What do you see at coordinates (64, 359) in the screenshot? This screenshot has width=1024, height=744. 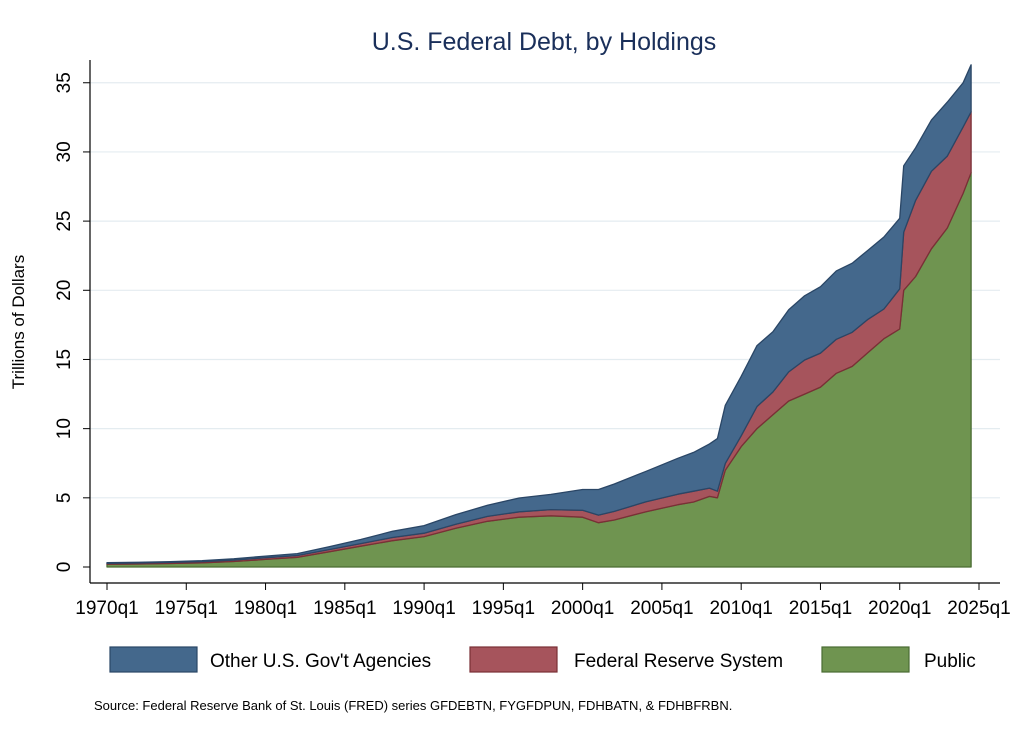 I see `y-tick-label-15: 15` at bounding box center [64, 359].